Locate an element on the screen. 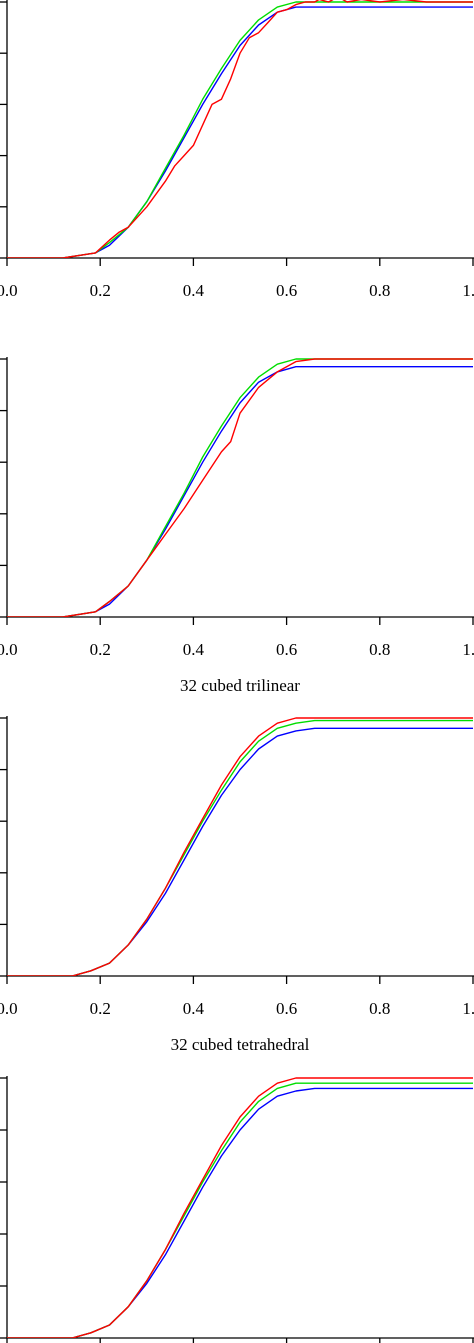 This screenshot has height=1343, width=474. panel-title: 32 cubed trilinear is located at coordinates (240, 685).